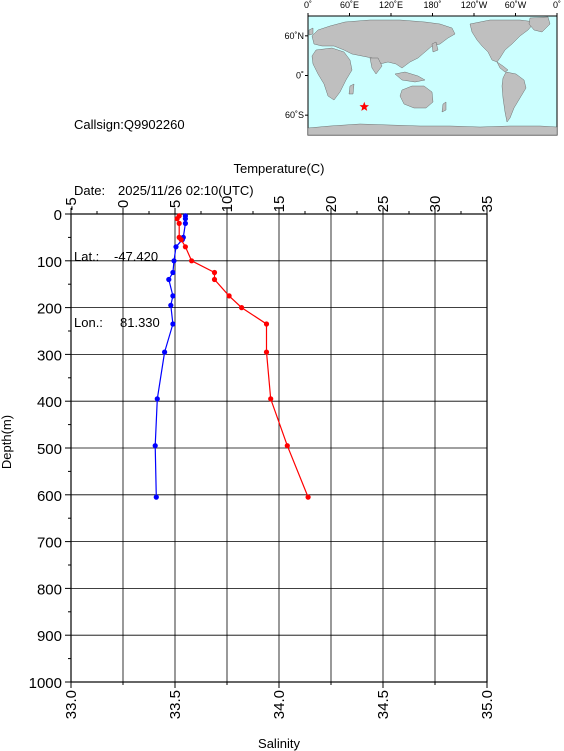 The width and height of the screenshot is (564, 751). Describe the element at coordinates (383, 204) in the screenshot. I see `temperature-tick-label: 25` at that location.